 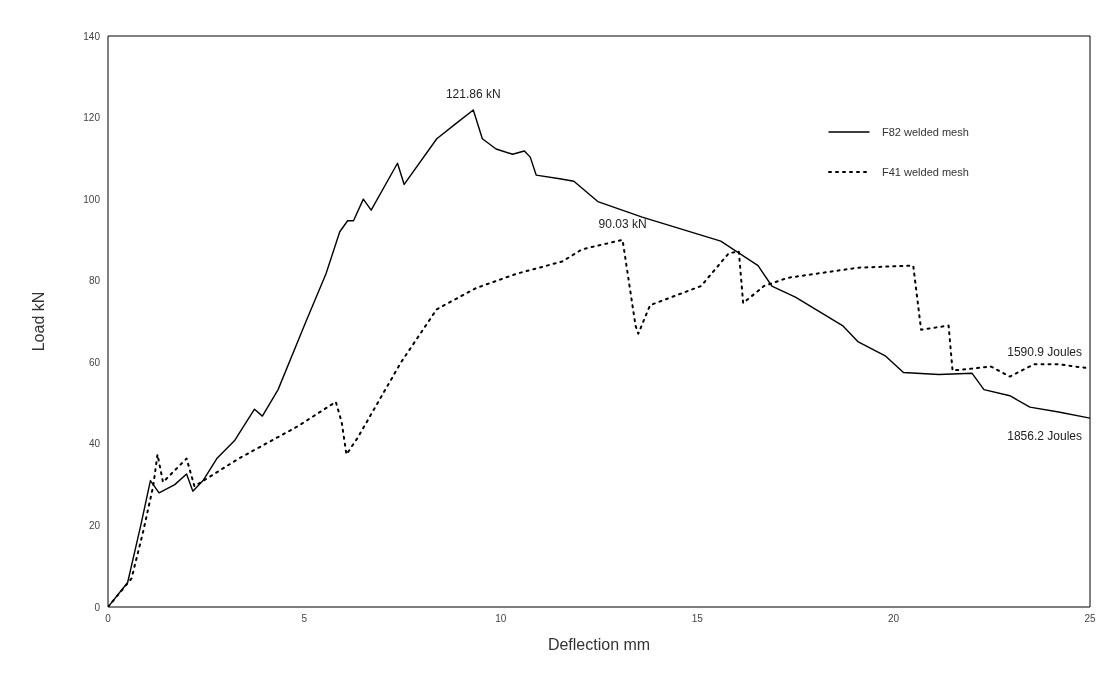 What do you see at coordinates (94, 362) in the screenshot?
I see `y-tick-label: 60` at bounding box center [94, 362].